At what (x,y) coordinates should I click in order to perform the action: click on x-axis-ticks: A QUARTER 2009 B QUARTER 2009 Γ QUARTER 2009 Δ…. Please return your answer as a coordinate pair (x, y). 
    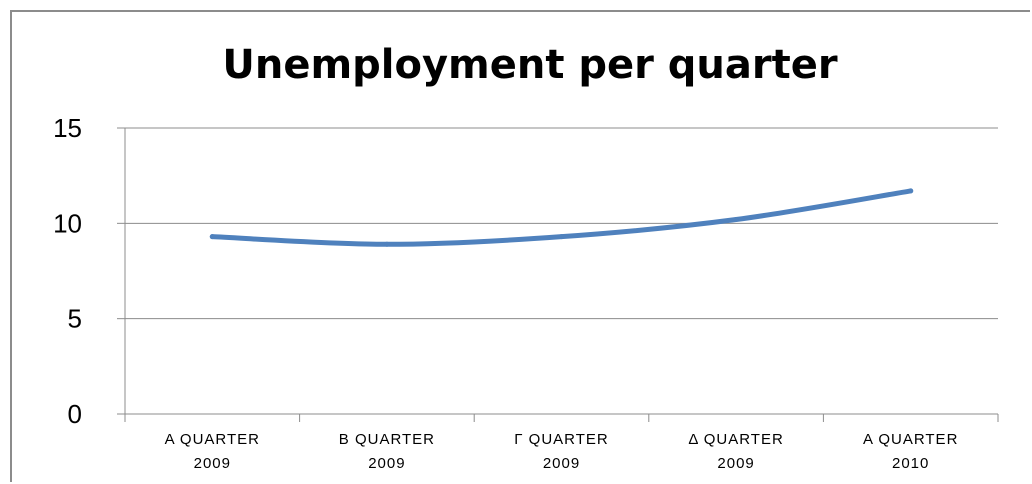
    Looking at the image, I should click on (561, 451).